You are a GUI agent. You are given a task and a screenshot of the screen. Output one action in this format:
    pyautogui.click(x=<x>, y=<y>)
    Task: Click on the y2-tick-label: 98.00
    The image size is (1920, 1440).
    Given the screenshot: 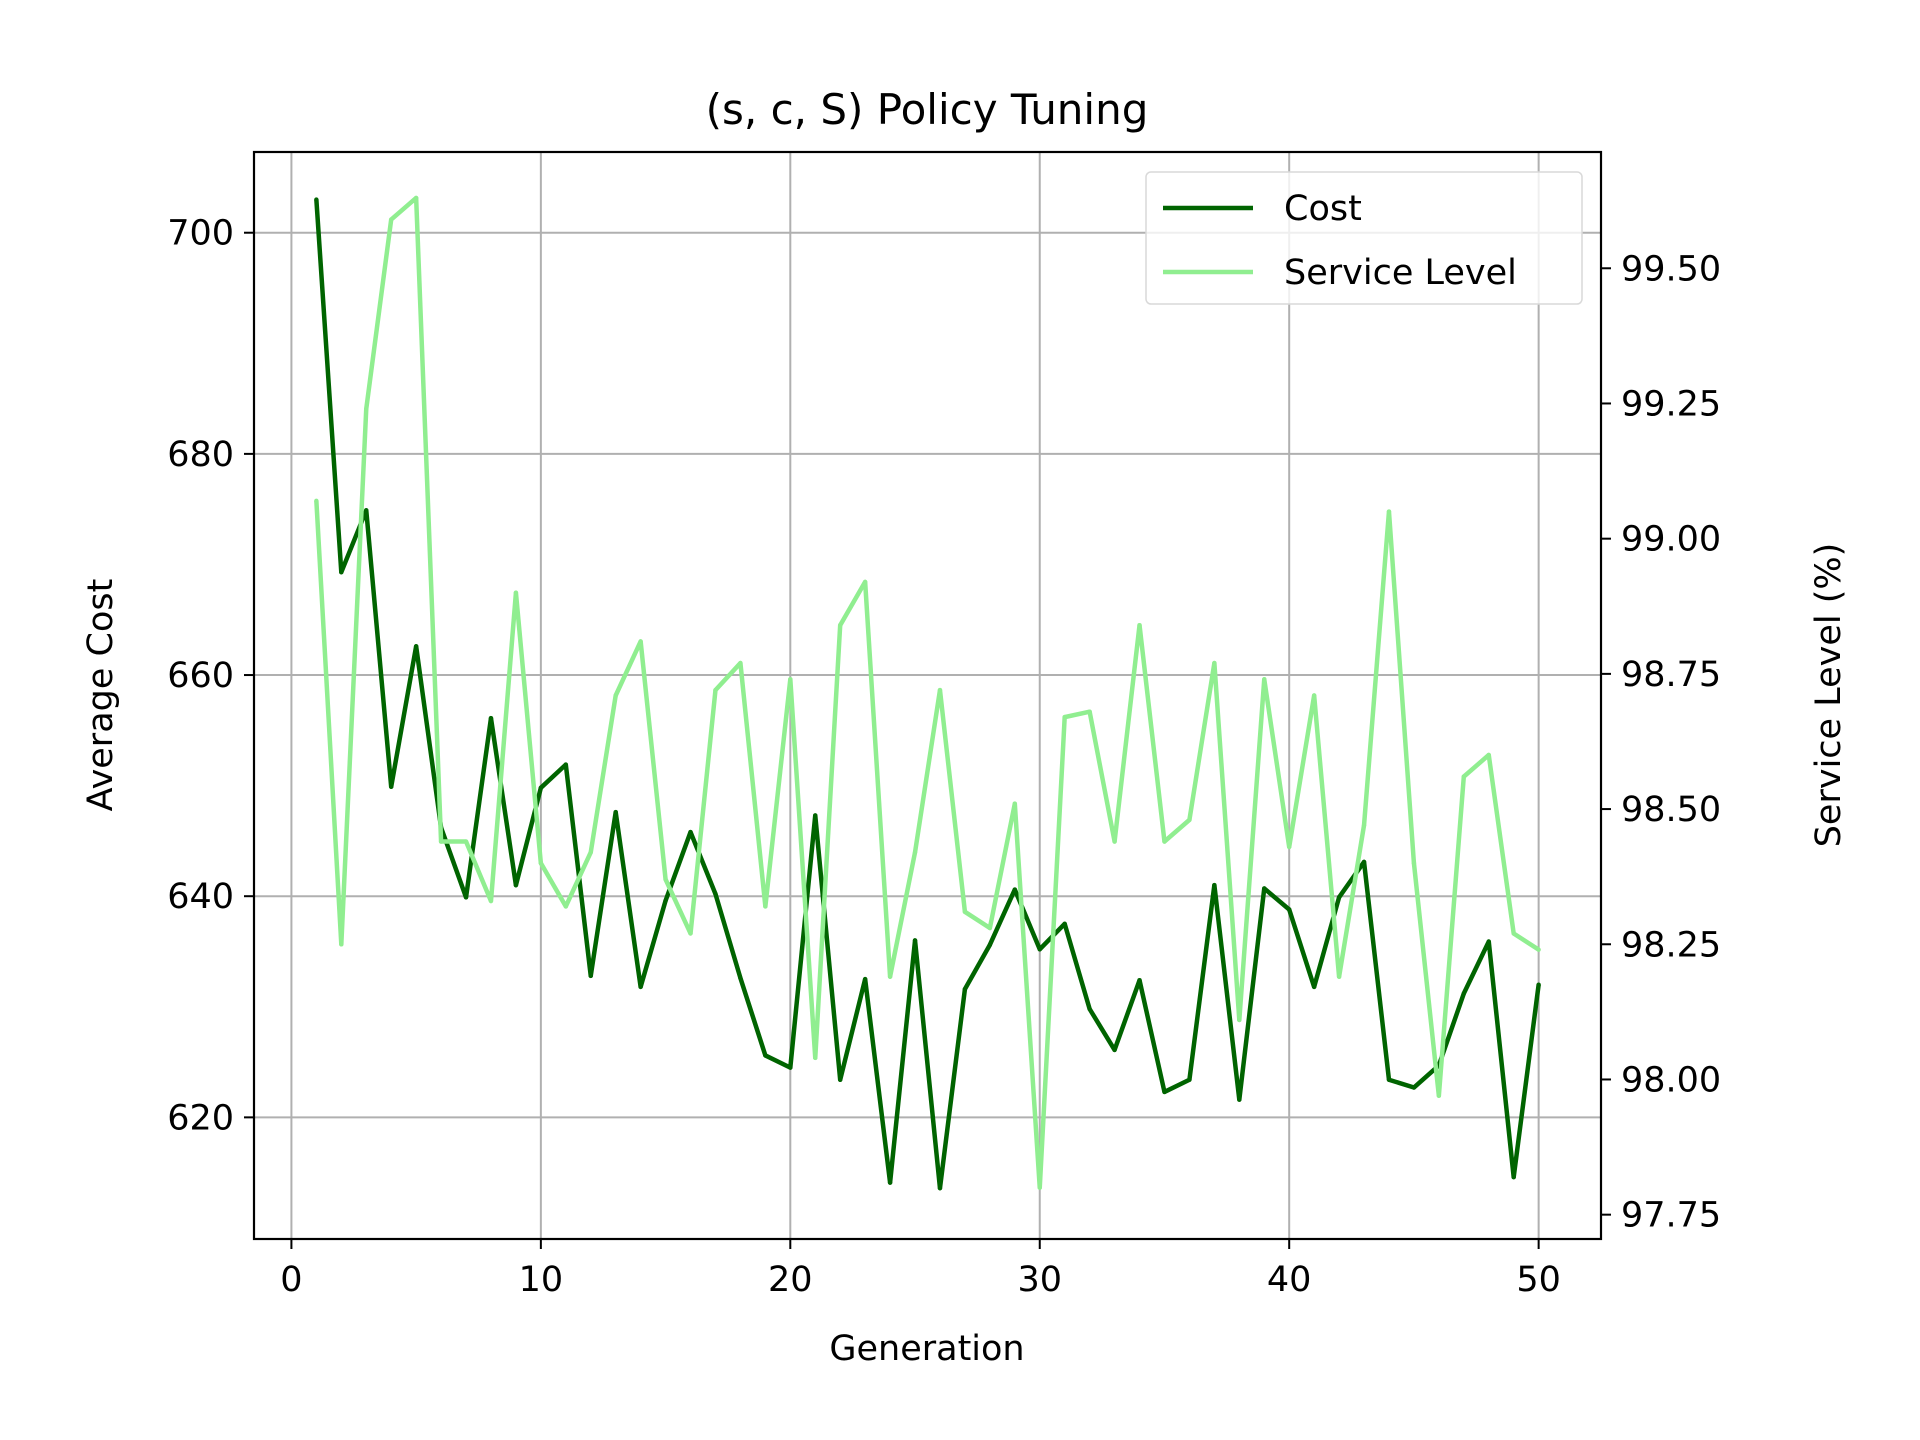 What is the action you would take?
    pyautogui.click(x=1671, y=1080)
    